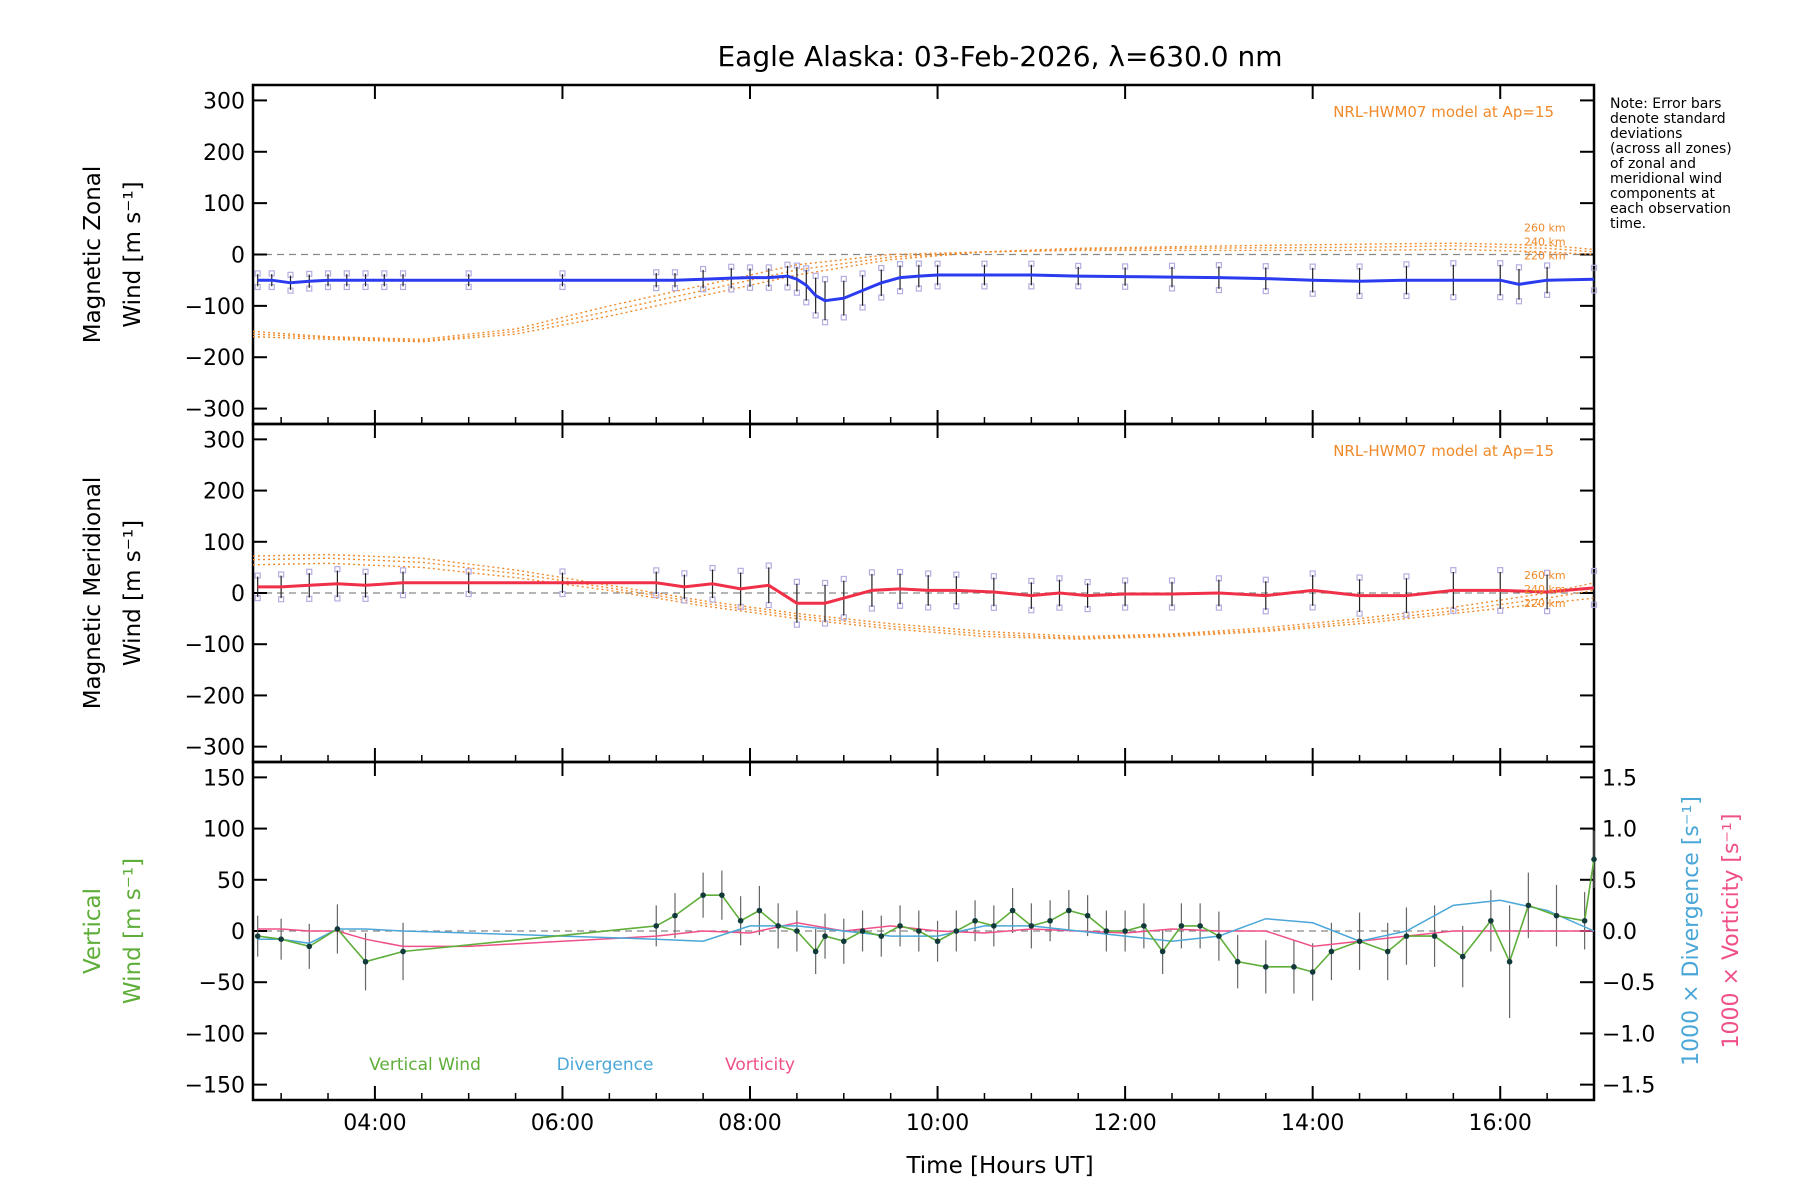 The height and width of the screenshot is (1200, 1800). What do you see at coordinates (215, 1086) in the screenshot?
I see `y-tick-label: −150` at bounding box center [215, 1086].